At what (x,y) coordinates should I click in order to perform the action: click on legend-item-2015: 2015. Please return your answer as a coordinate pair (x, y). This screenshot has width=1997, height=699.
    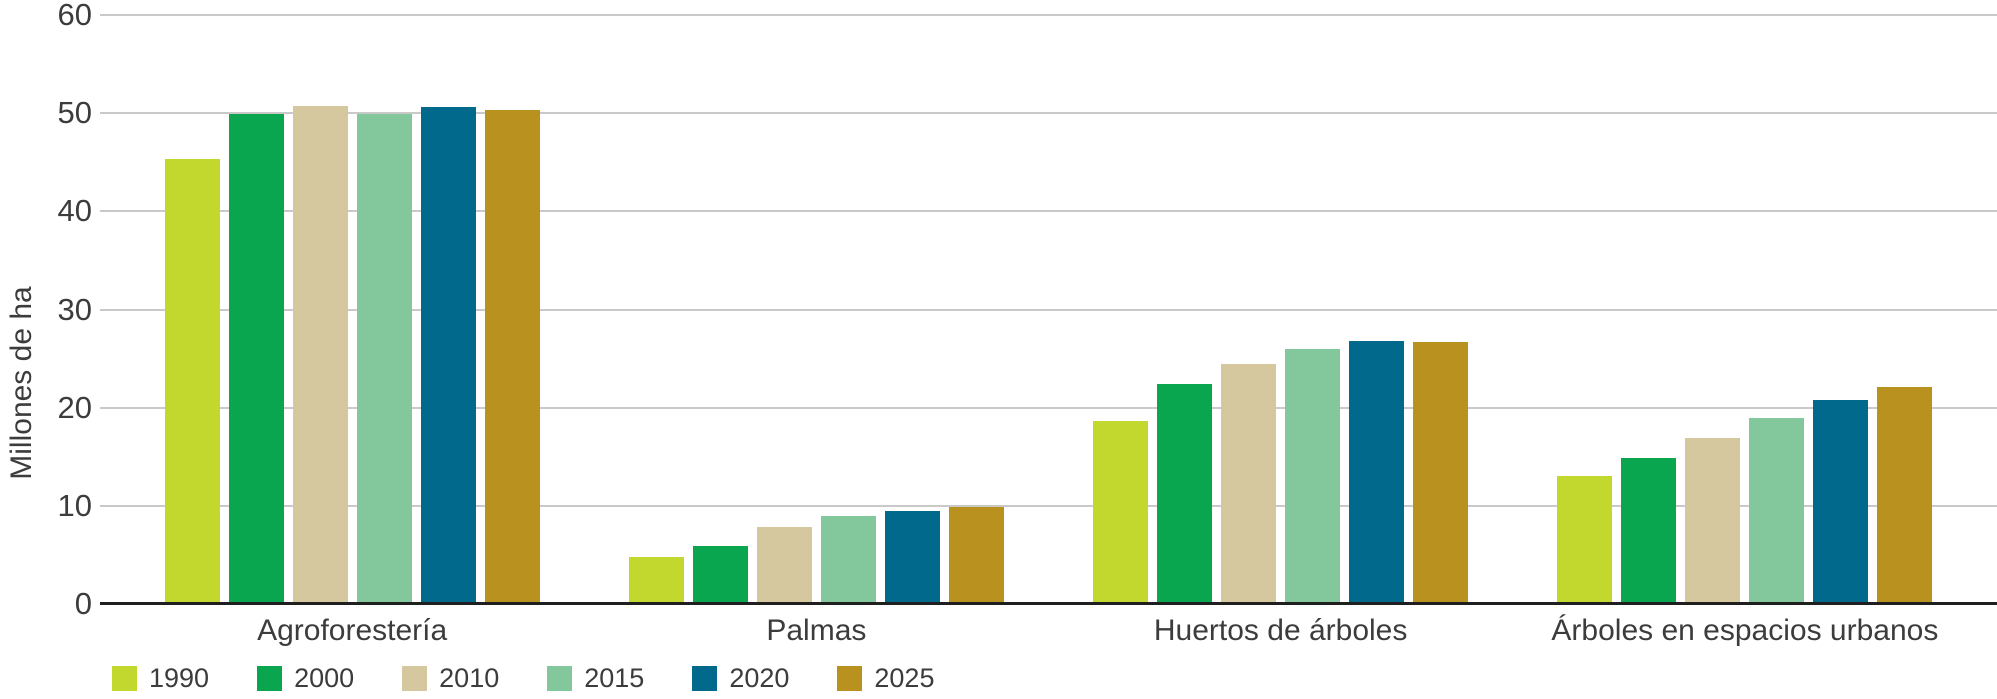
    Looking at the image, I should click on (595, 678).